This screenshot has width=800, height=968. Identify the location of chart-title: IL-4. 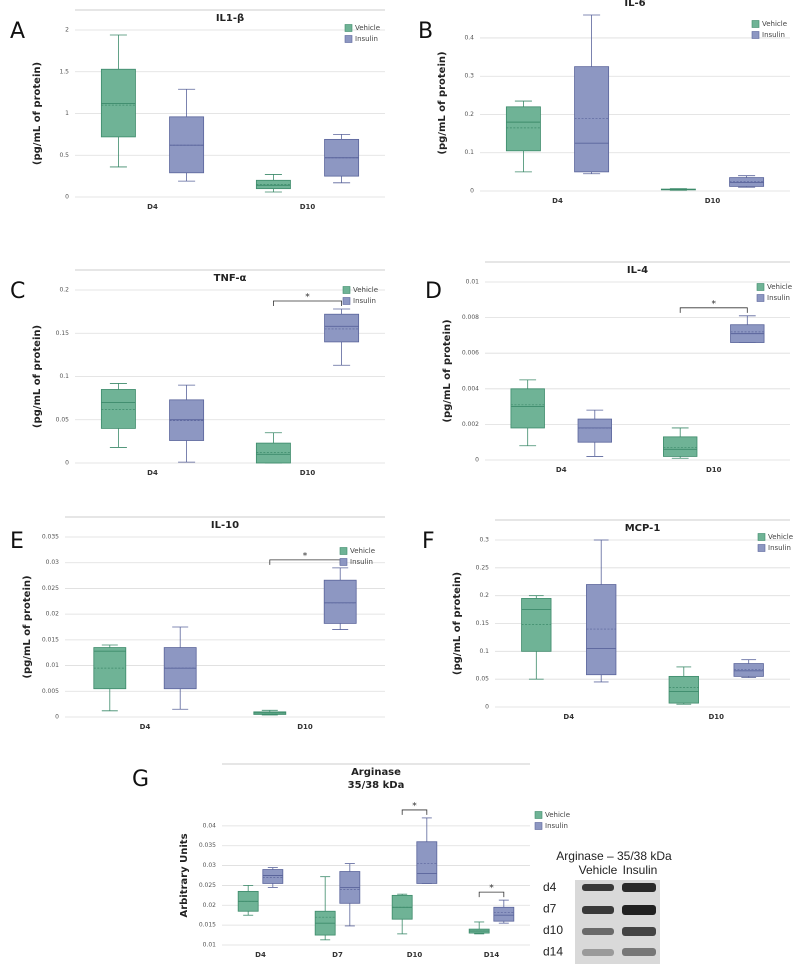
(637, 270).